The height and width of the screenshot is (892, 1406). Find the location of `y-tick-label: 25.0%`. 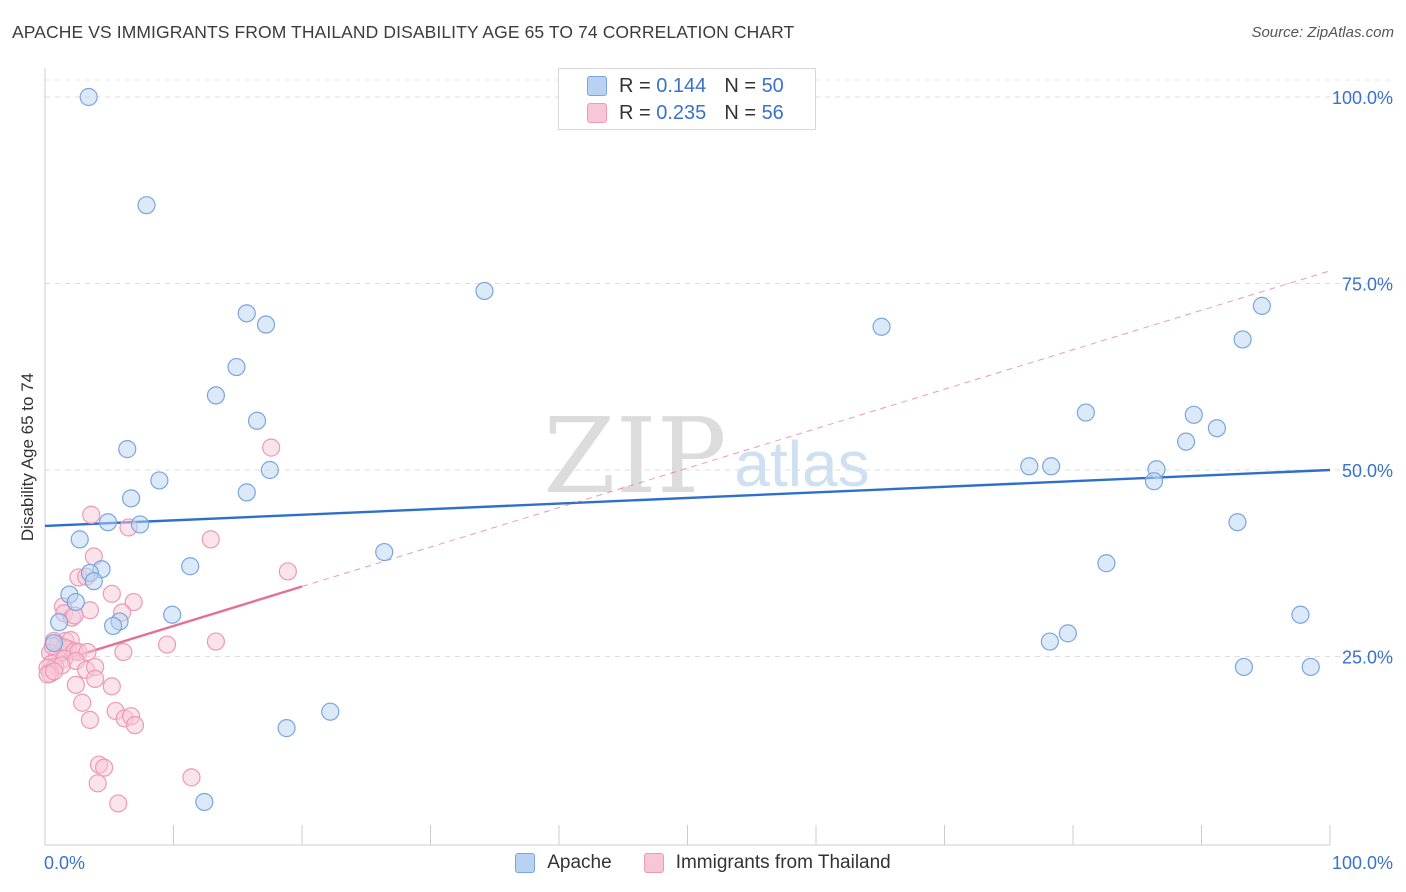

y-tick-label: 25.0% is located at coordinates (1367, 658).